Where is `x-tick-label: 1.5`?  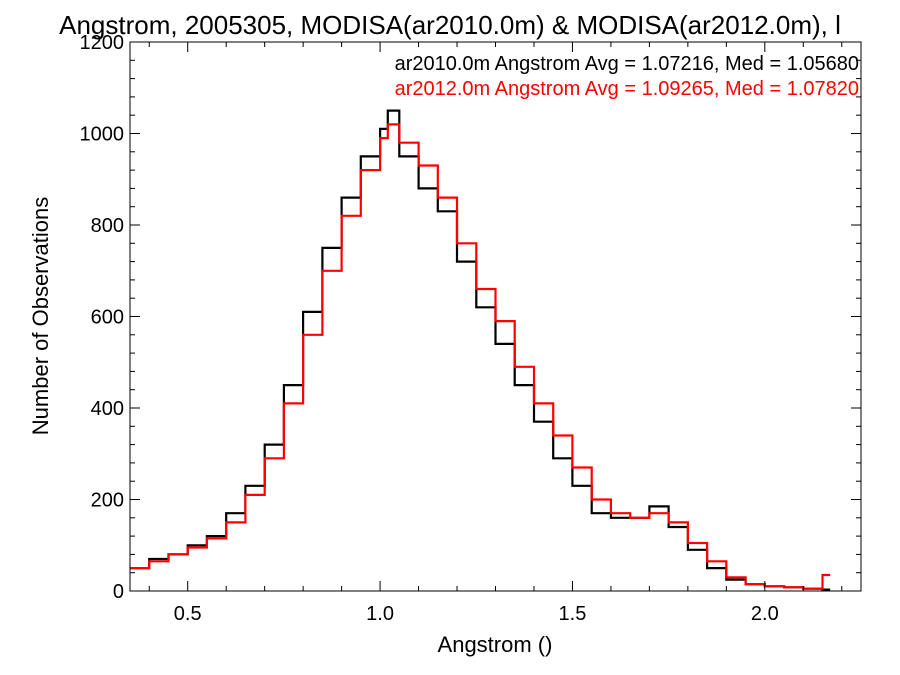
x-tick-label: 1.5 is located at coordinates (573, 614).